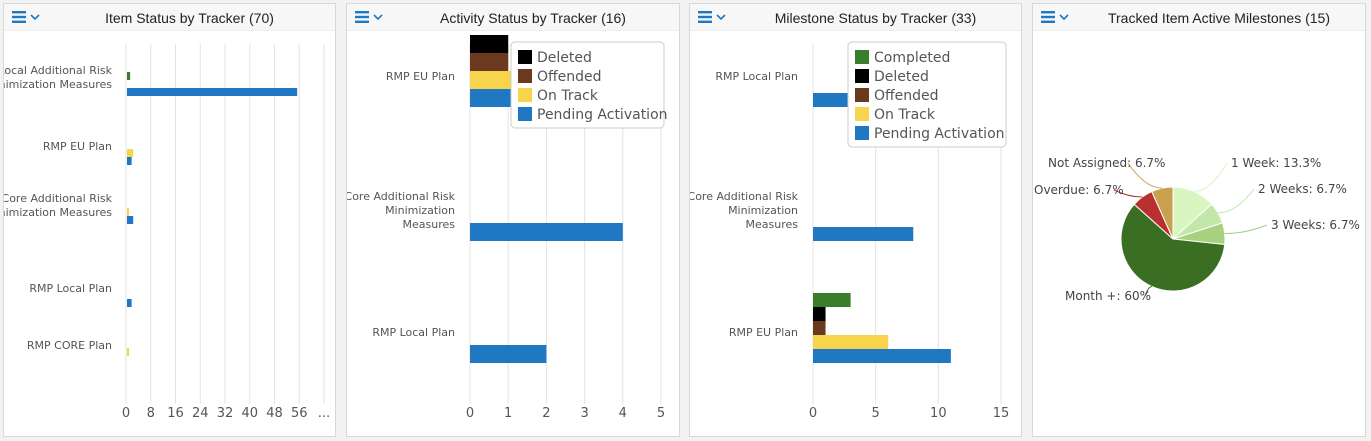 The image size is (1371, 441). What do you see at coordinates (912, 58) in the screenshot?
I see `legend-label: Completed` at bounding box center [912, 58].